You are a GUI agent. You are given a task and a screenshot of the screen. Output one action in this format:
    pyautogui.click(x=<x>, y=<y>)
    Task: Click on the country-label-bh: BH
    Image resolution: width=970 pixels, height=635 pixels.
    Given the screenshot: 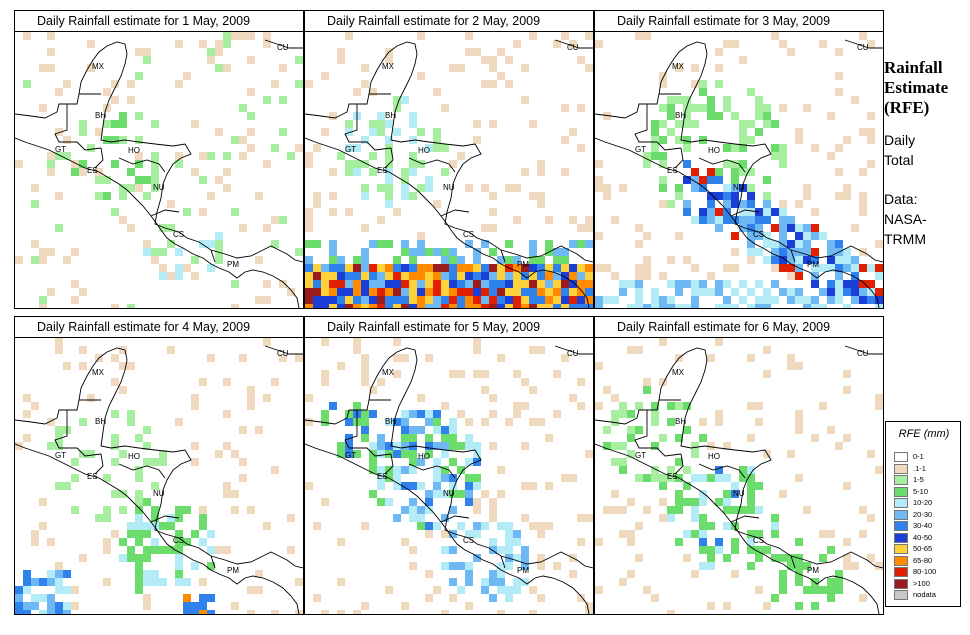 What is the action you would take?
    pyautogui.click(x=100, y=115)
    